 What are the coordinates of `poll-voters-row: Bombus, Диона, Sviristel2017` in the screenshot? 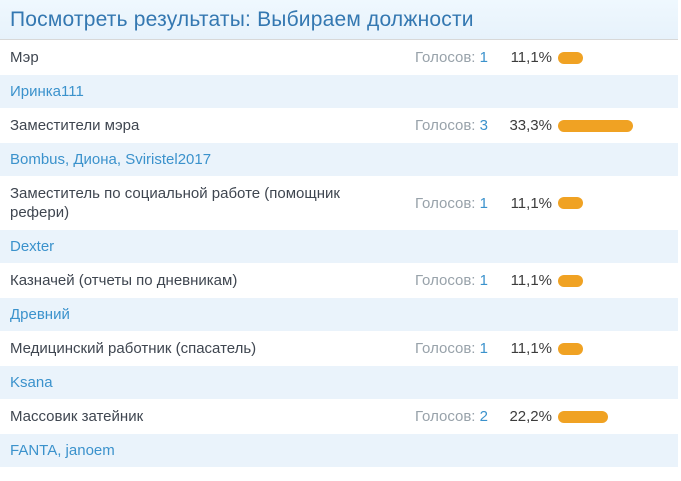 It's located at (339, 159).